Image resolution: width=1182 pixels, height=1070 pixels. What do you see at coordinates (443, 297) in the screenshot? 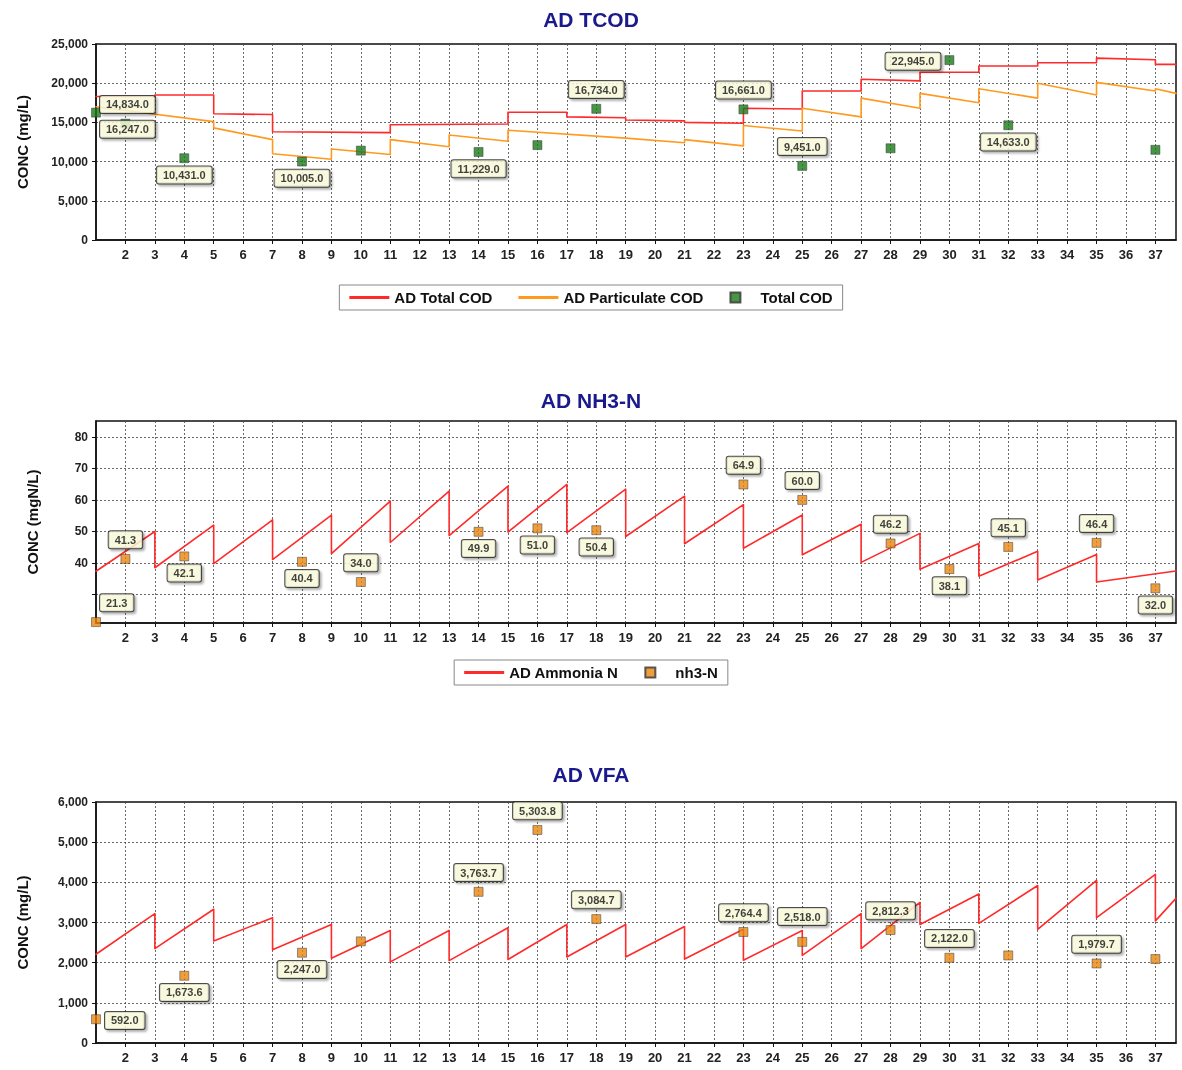
I see `legend-label: AD Total COD` at bounding box center [443, 297].